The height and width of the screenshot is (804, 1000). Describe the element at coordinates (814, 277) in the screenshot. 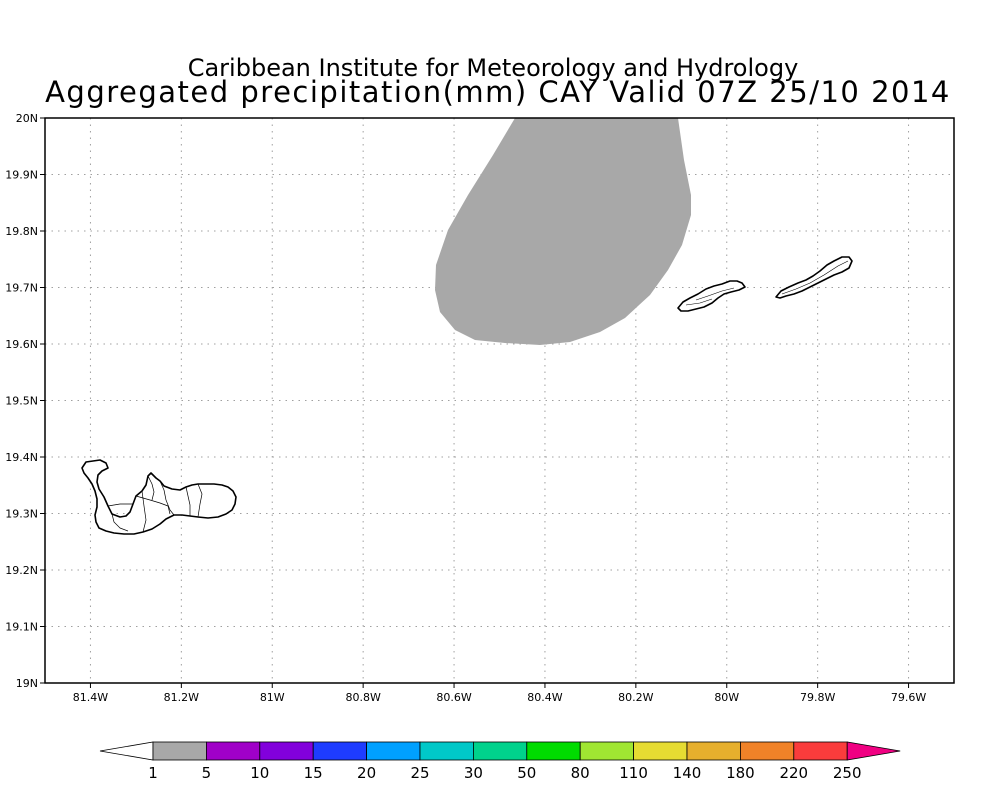

I see `cayman-brac-island` at that location.